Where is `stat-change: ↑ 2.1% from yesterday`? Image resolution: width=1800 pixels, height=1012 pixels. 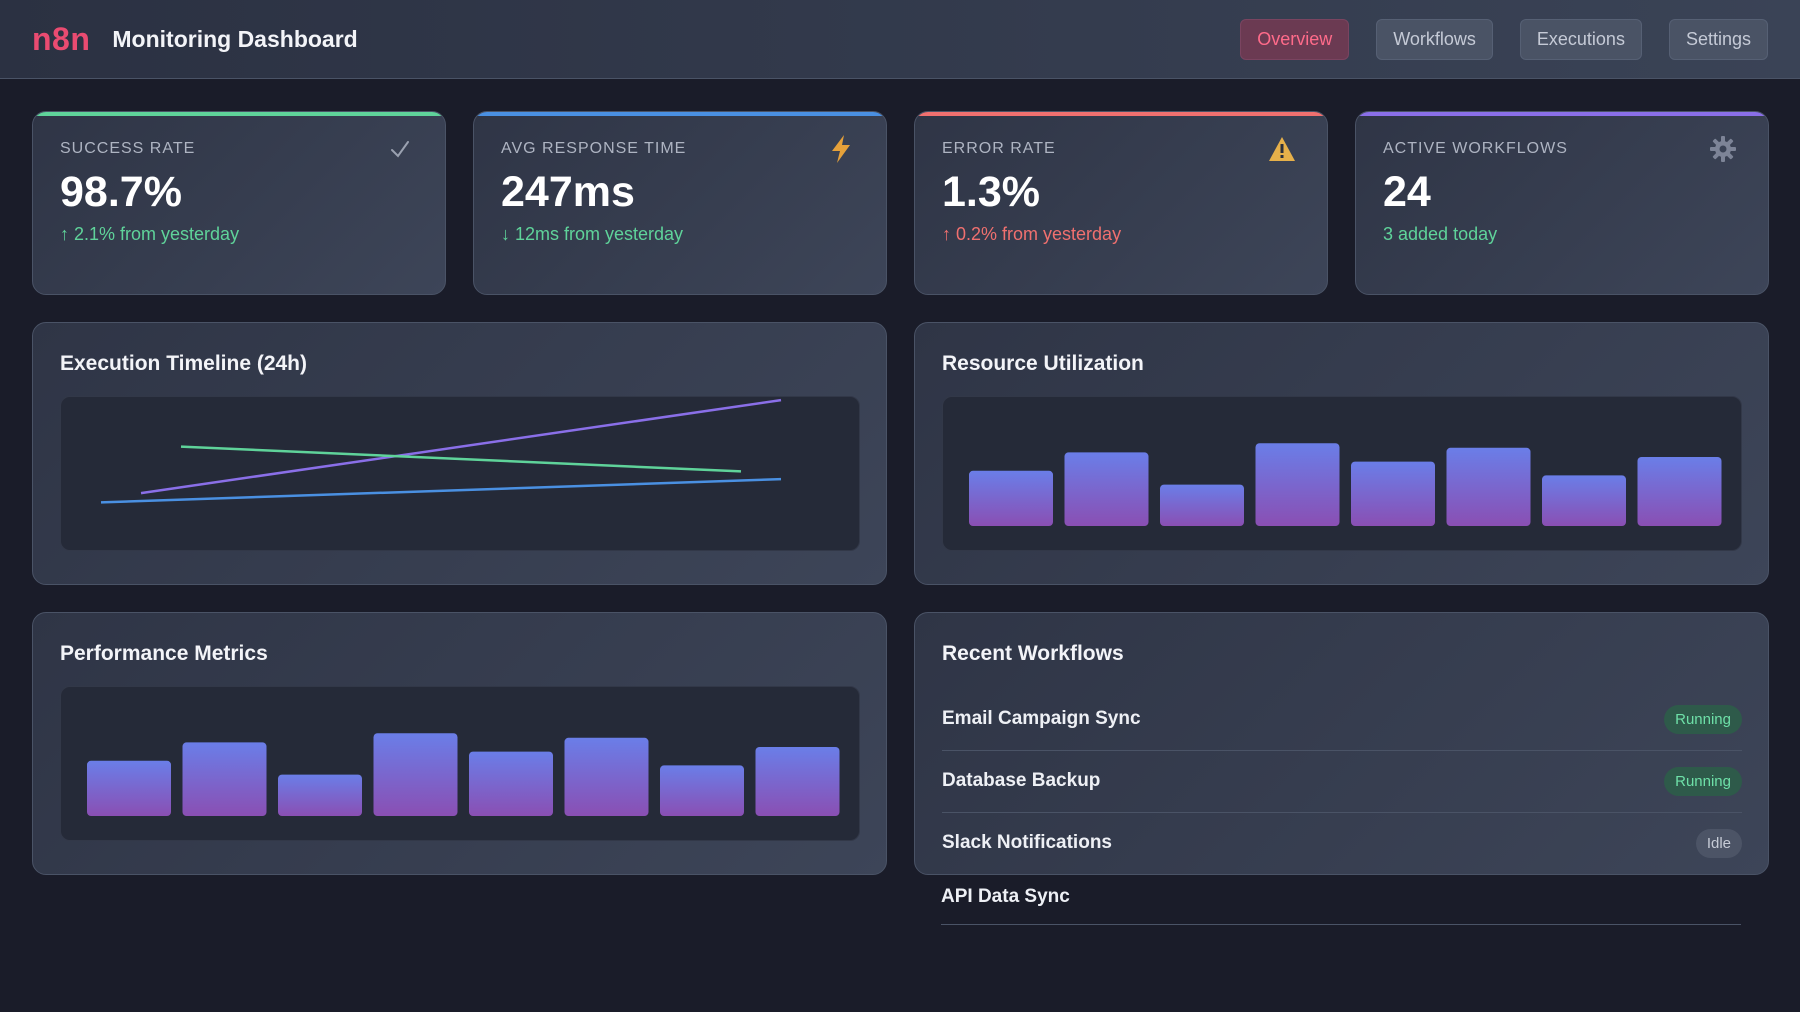
stat-change: ↑ 2.1% from yesterday is located at coordinates (150, 234).